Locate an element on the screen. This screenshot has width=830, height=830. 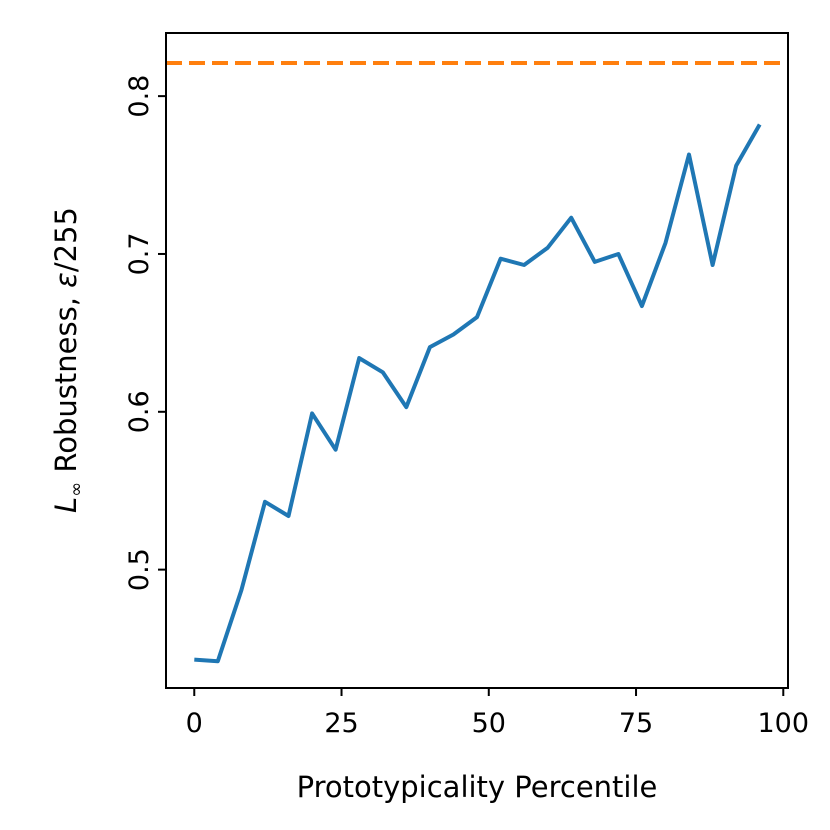
x-tick-label: 25 is located at coordinates (341, 723).